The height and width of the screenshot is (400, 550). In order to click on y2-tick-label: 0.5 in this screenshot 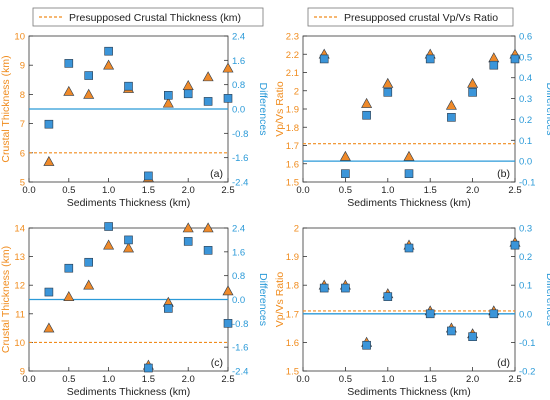, I will do `click(525, 57)`.